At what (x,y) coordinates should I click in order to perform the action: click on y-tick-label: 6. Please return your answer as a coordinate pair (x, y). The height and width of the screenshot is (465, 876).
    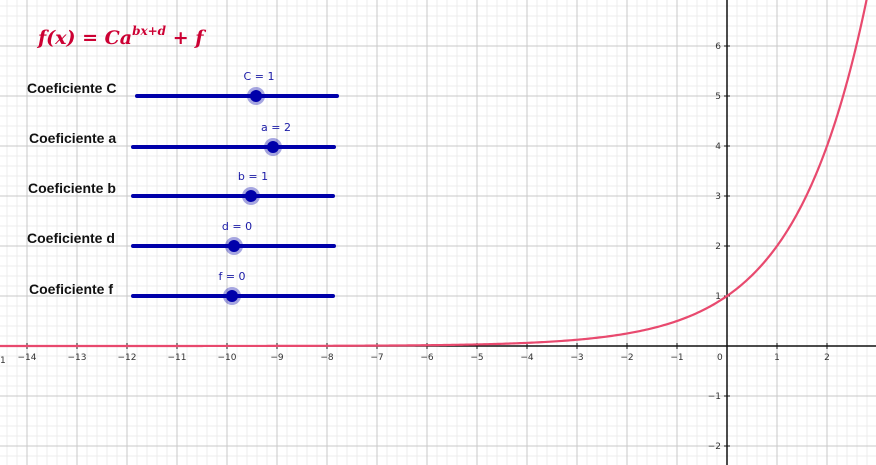
    Looking at the image, I should click on (718, 47).